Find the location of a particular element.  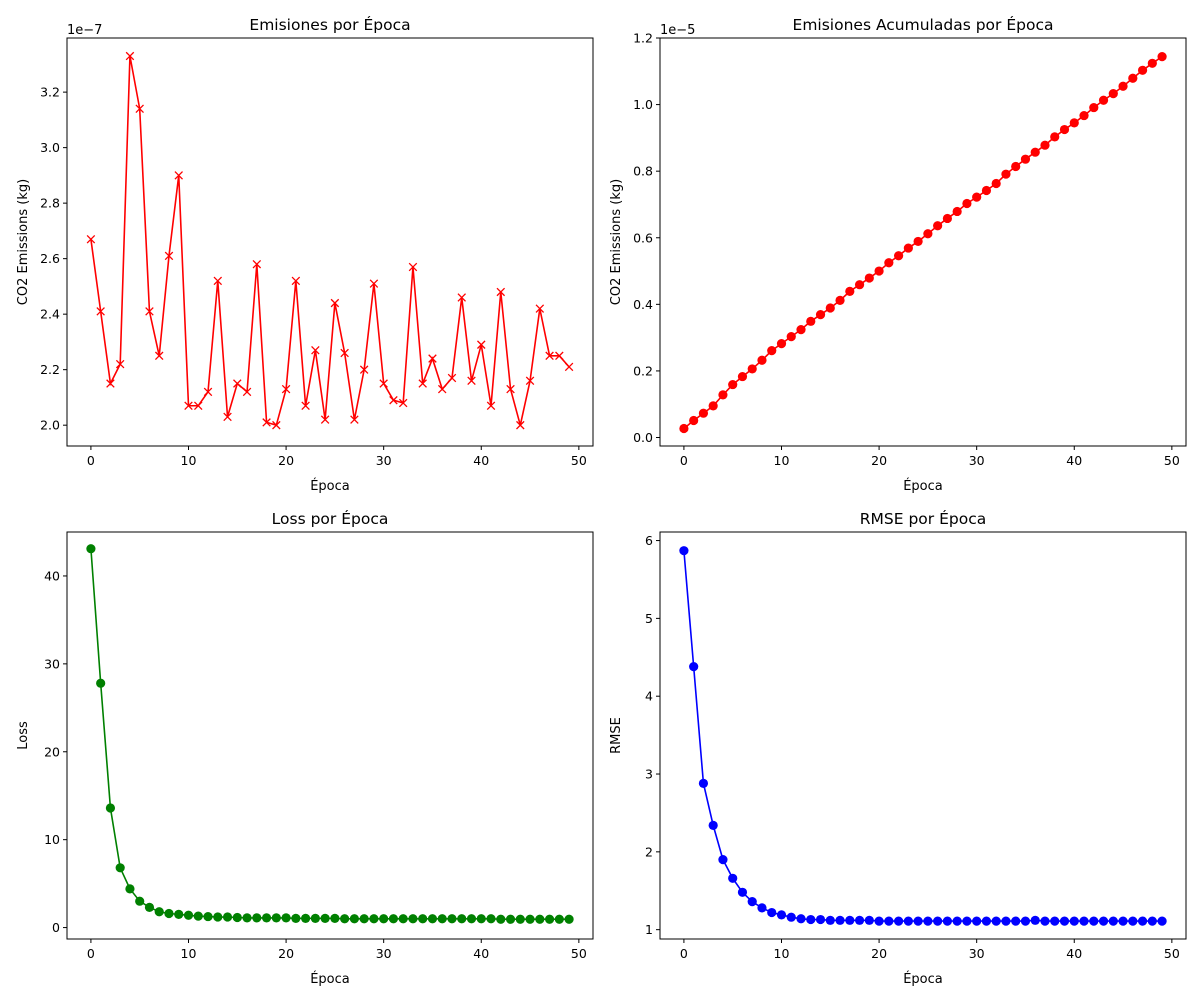

y-tick-label: 0.0 is located at coordinates (643, 437).